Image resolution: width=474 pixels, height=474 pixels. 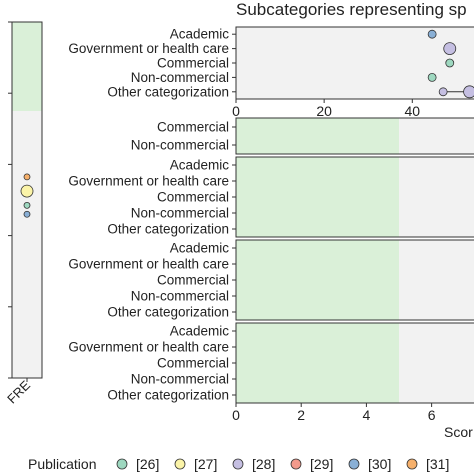 What do you see at coordinates (367, 415) in the screenshot?
I see `x-tick-label: 4` at bounding box center [367, 415].